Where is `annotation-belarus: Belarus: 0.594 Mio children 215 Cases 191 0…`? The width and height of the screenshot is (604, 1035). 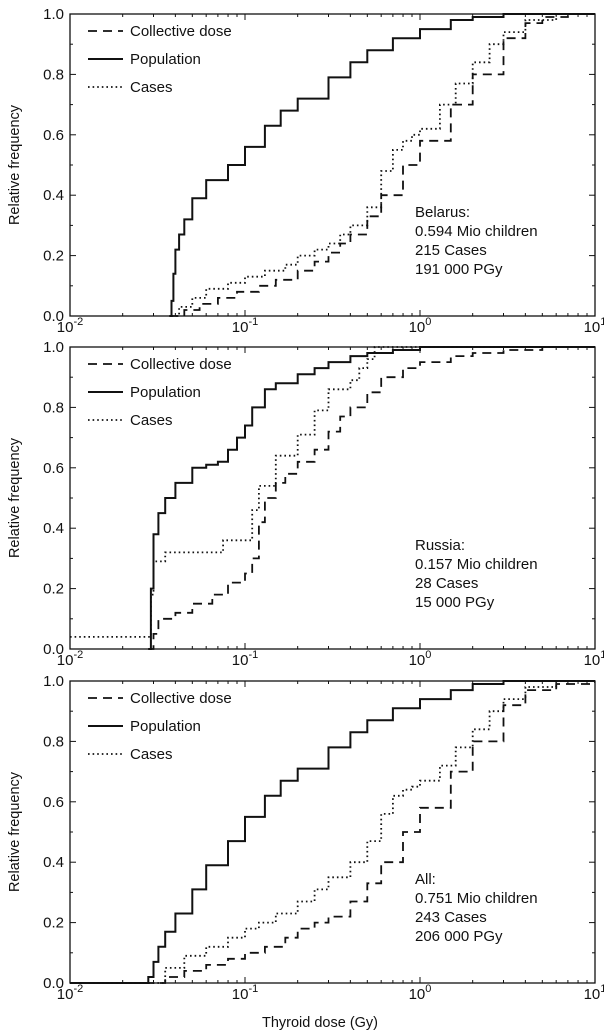 annotation-belarus: Belarus: 0.594 Mio children 215 Cases 191 0… is located at coordinates (476, 241).